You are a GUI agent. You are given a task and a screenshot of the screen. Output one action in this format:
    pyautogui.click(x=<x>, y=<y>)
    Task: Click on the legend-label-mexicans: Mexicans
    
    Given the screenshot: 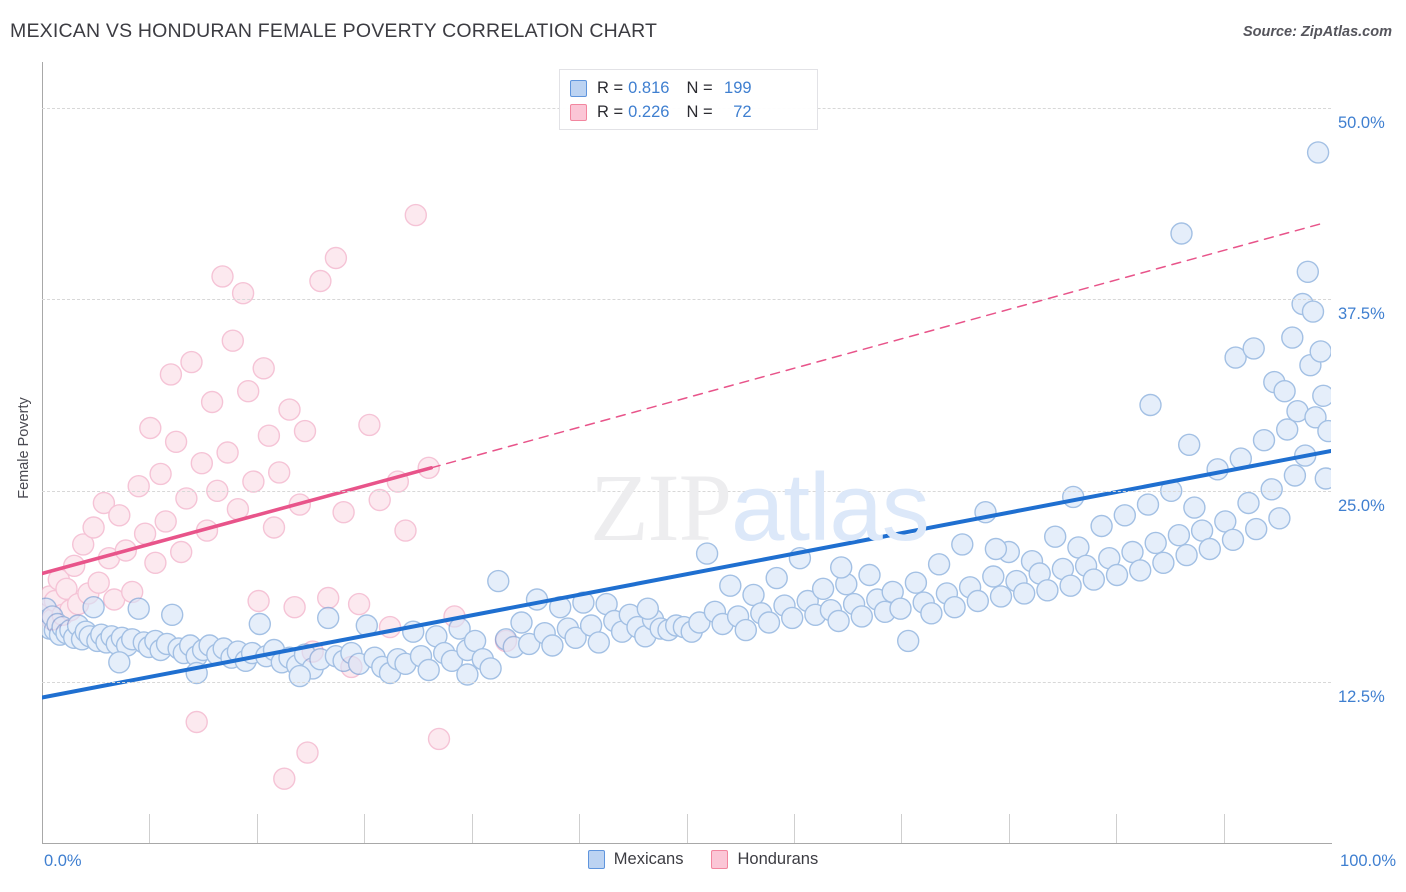 What is the action you would take?
    pyautogui.click(x=648, y=859)
    